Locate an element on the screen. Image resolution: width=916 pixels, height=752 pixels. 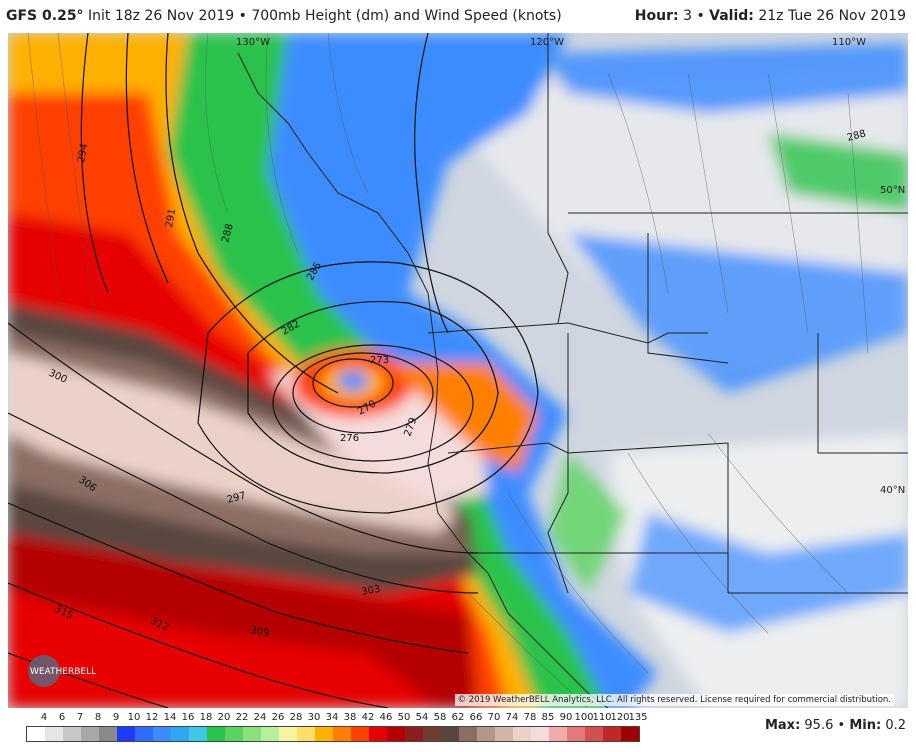
colorbar-label: 66 is located at coordinates (476, 717).